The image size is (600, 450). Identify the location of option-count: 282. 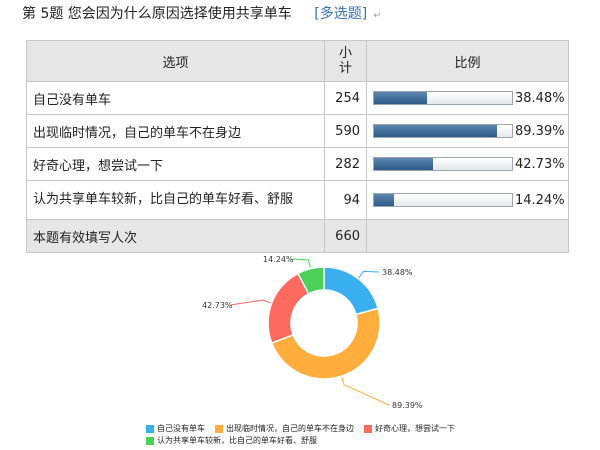
(345, 164).